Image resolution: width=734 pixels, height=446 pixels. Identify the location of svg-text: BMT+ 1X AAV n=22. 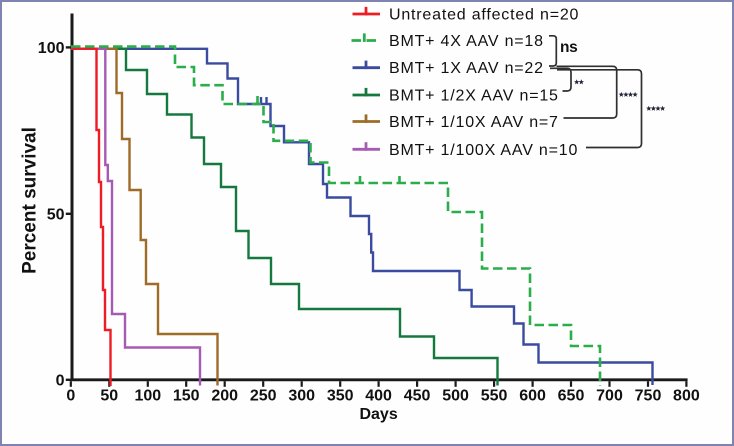
(466, 68).